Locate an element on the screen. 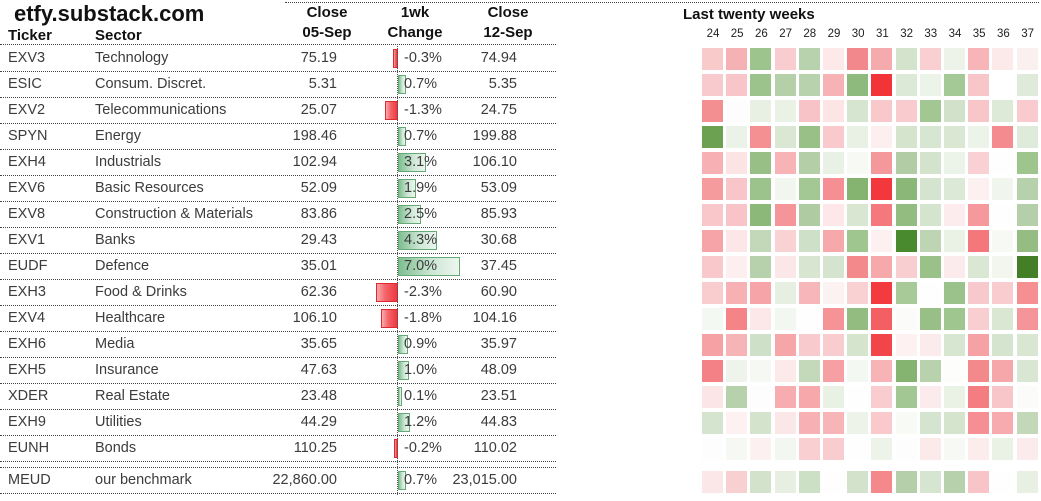  heatmap-cell-xder-w28 is located at coordinates (809, 397).